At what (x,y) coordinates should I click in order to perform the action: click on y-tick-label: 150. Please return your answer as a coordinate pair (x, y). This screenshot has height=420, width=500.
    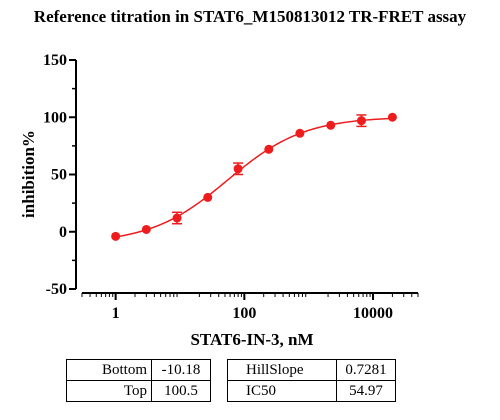
    Looking at the image, I should click on (55, 60).